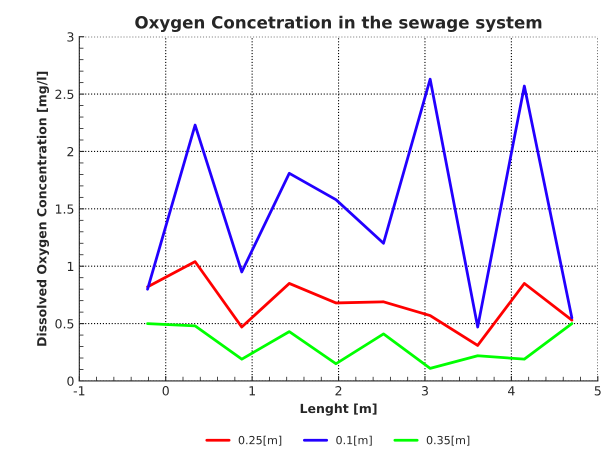  I want to click on y-tick-label: 1.5, so click(65, 209).